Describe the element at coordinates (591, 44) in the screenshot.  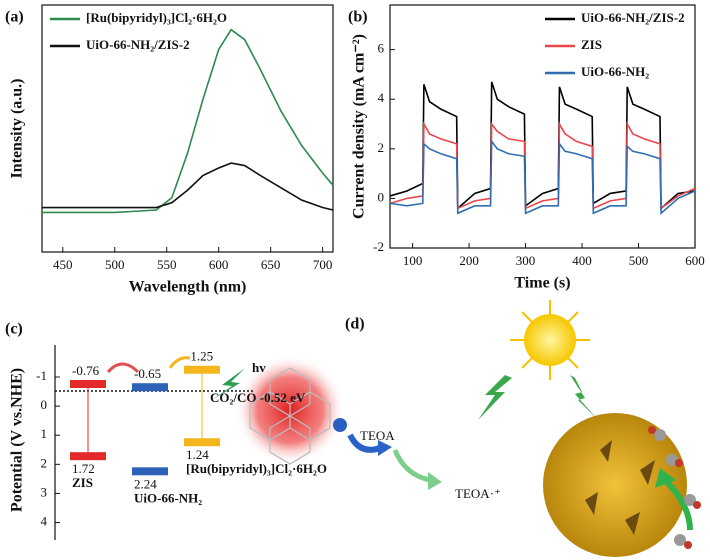
I see `legend-label: ZIS` at that location.